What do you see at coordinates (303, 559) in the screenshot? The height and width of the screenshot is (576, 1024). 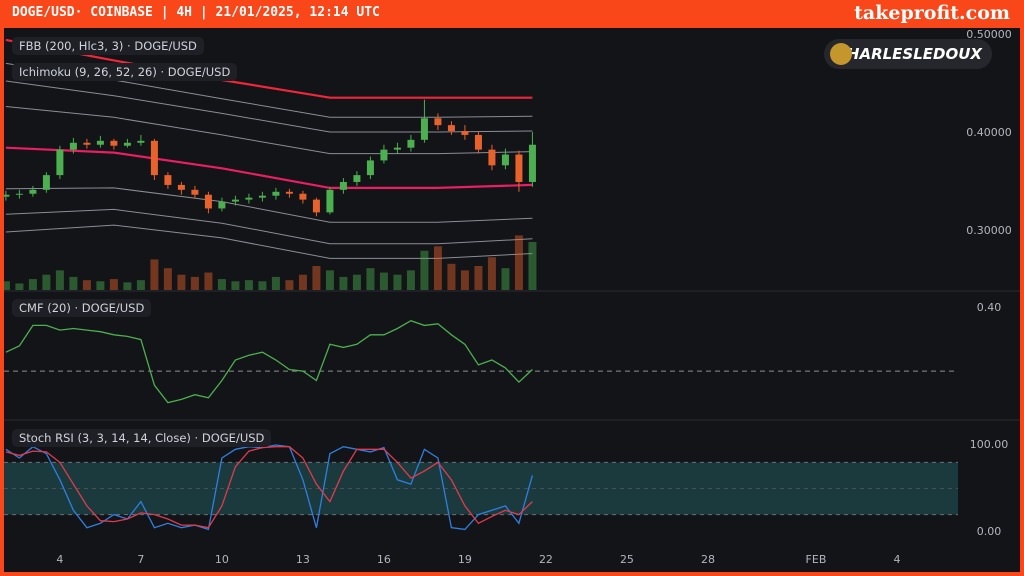 I see `x-tick-label: 13` at bounding box center [303, 559].